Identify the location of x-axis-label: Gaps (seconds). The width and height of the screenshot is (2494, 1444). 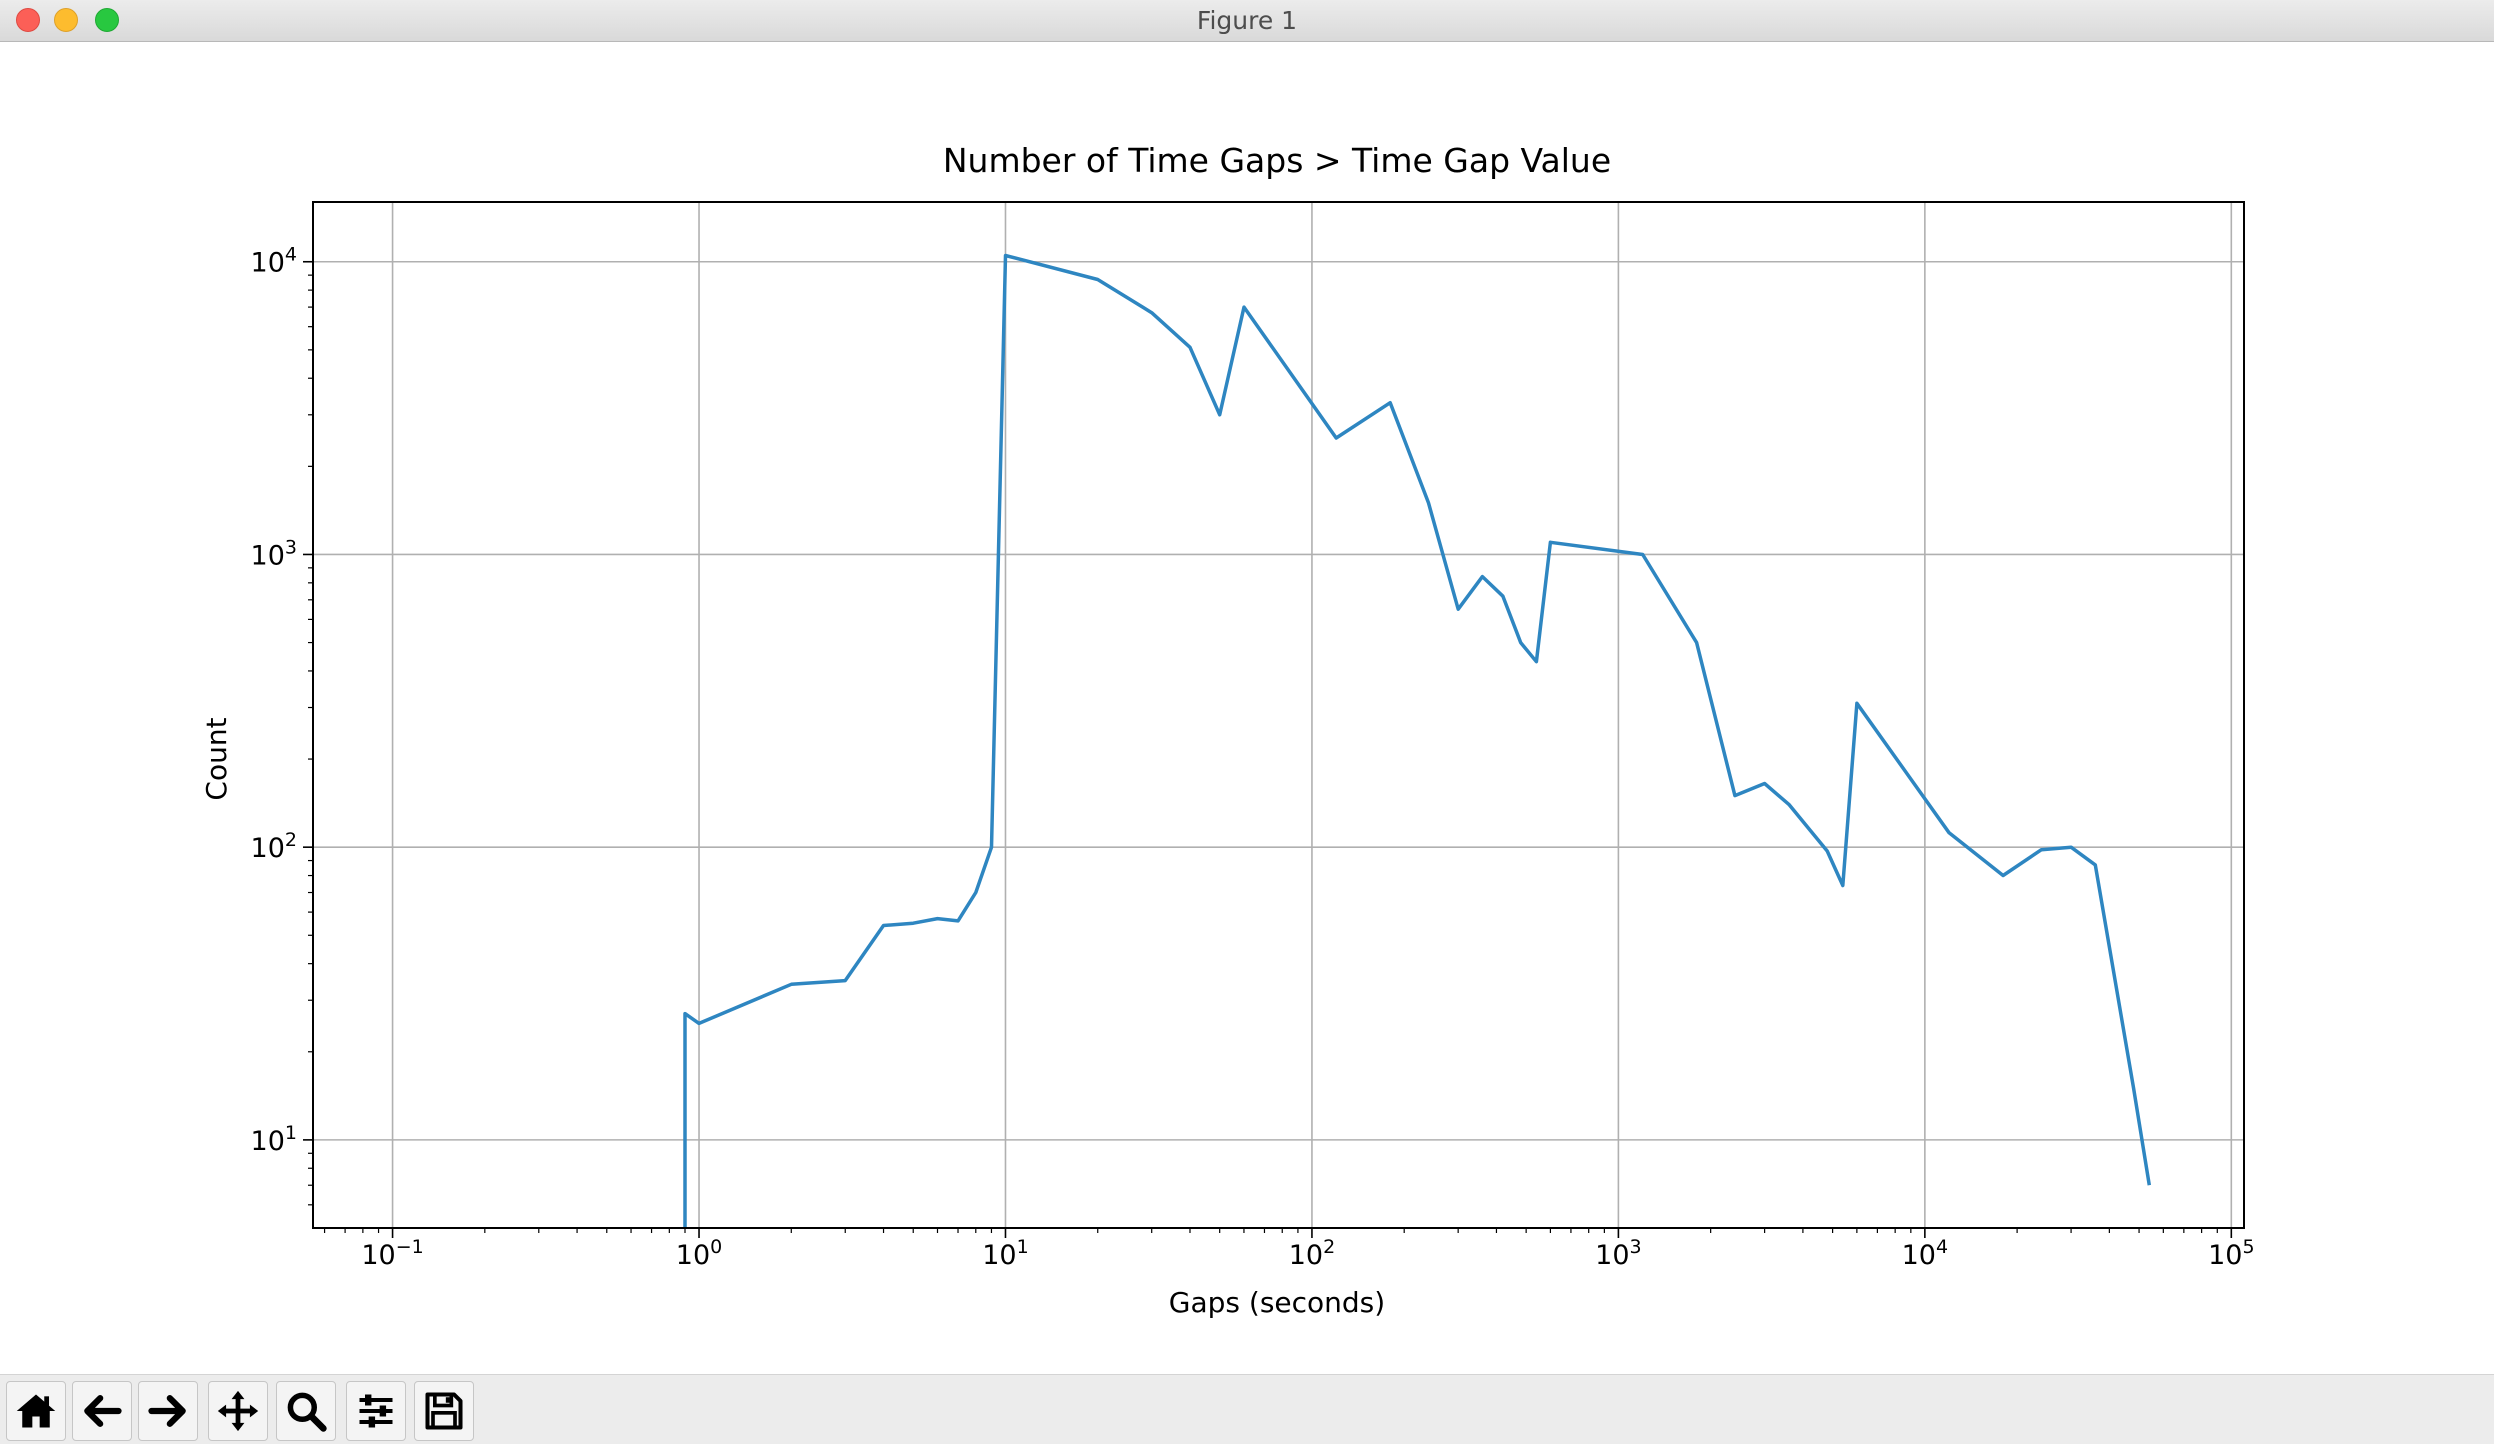
(1277, 1302).